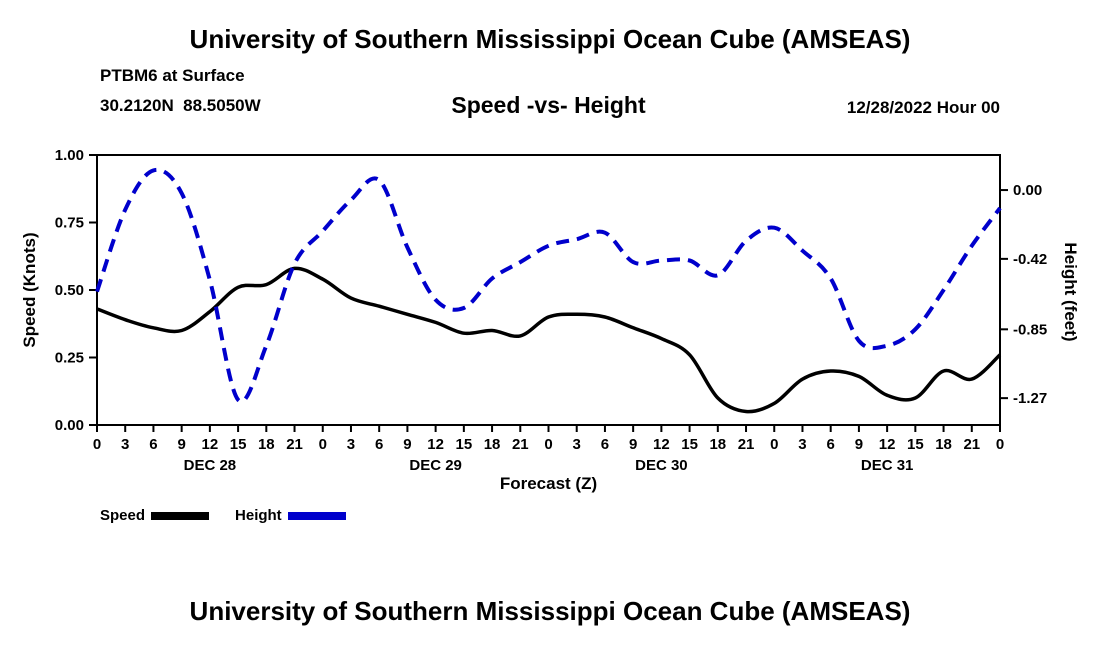 The image size is (1100, 650). What do you see at coordinates (69, 425) in the screenshot?
I see `y-left-tick-label: 0.00` at bounding box center [69, 425].